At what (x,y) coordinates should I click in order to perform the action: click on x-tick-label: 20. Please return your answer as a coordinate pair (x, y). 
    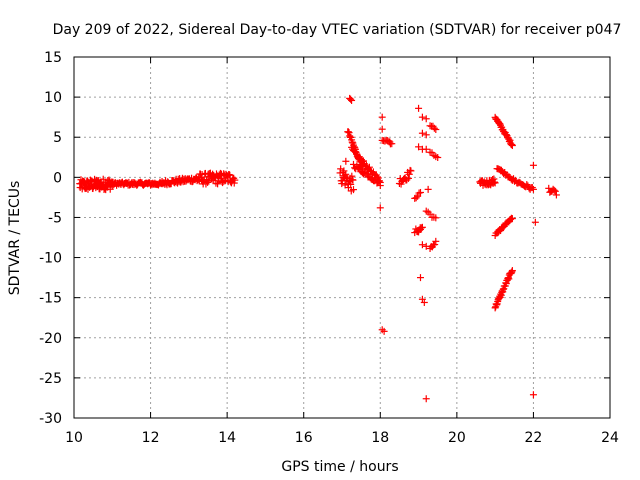
    Looking at the image, I should click on (457, 438).